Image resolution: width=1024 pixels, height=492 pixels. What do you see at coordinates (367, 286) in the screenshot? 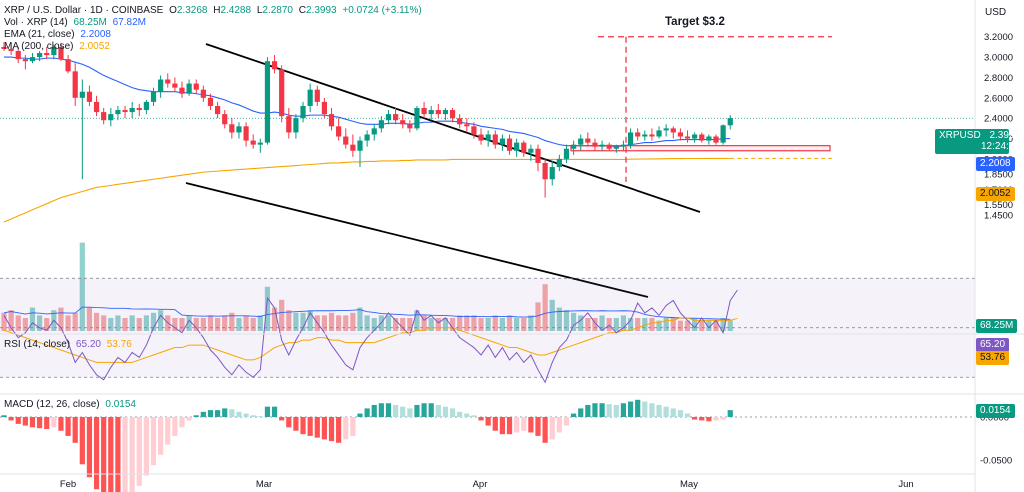
I see `volume-bars` at bounding box center [367, 286].